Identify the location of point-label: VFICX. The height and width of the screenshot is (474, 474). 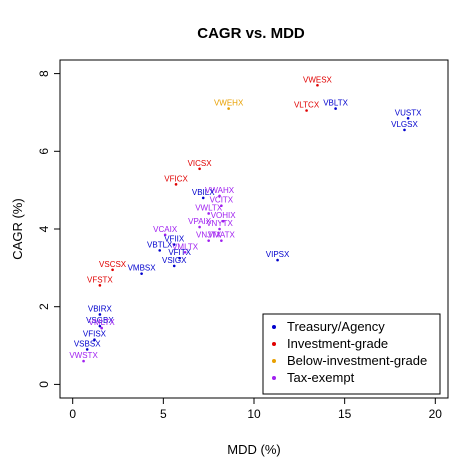
(176, 178).